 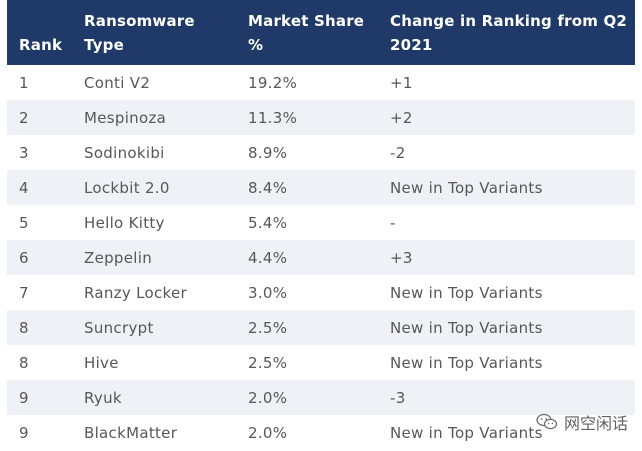 What do you see at coordinates (321, 222) in the screenshot?
I see `table-row: 5 Hello Kitty 5.4% -` at bounding box center [321, 222].